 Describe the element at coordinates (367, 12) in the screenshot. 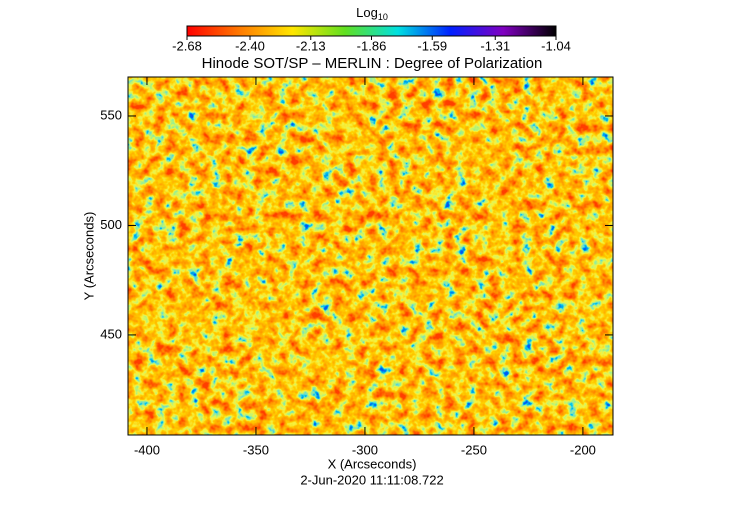

I see `colorbar-label-text: Log` at that location.